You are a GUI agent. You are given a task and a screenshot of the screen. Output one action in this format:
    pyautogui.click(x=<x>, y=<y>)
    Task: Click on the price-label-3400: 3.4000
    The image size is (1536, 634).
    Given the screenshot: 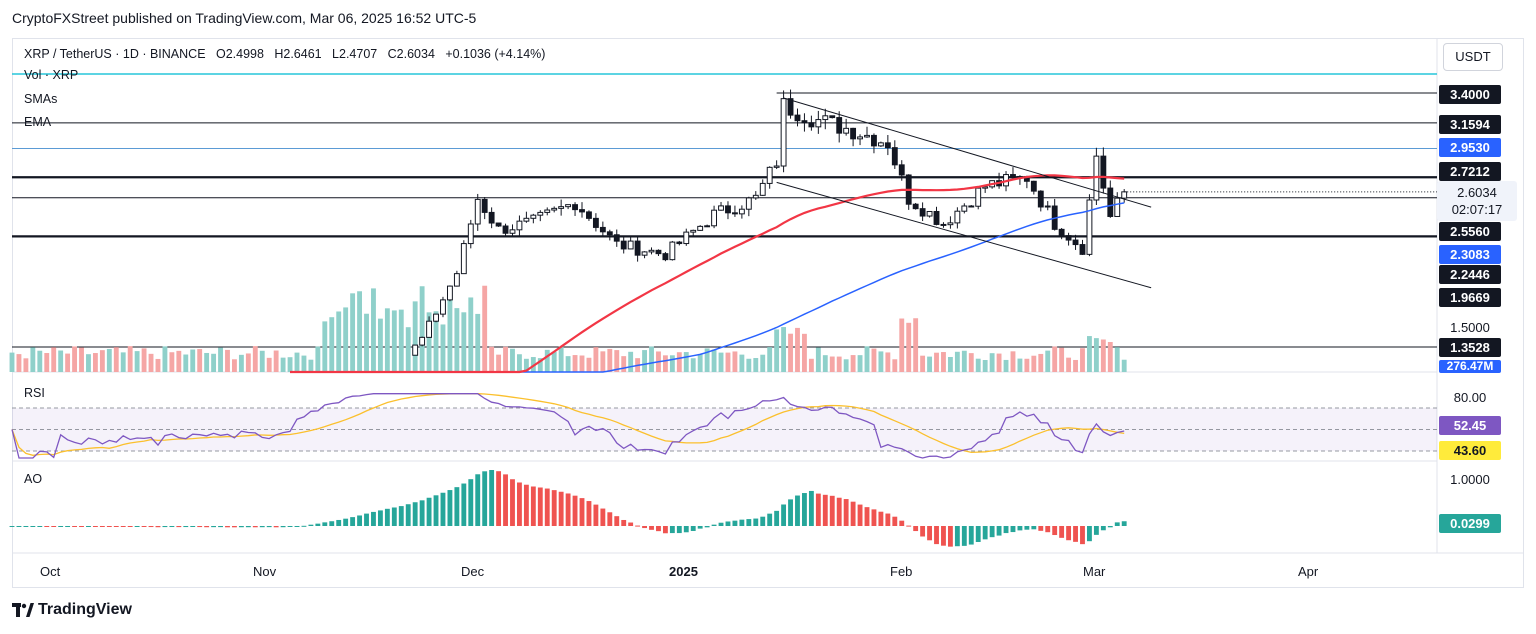 What is the action you would take?
    pyautogui.click(x=1470, y=94)
    